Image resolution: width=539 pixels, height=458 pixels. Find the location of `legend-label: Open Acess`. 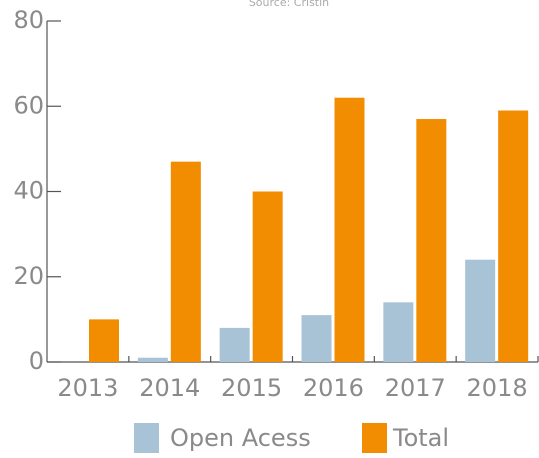

legend-label: Open Acess is located at coordinates (240, 438).